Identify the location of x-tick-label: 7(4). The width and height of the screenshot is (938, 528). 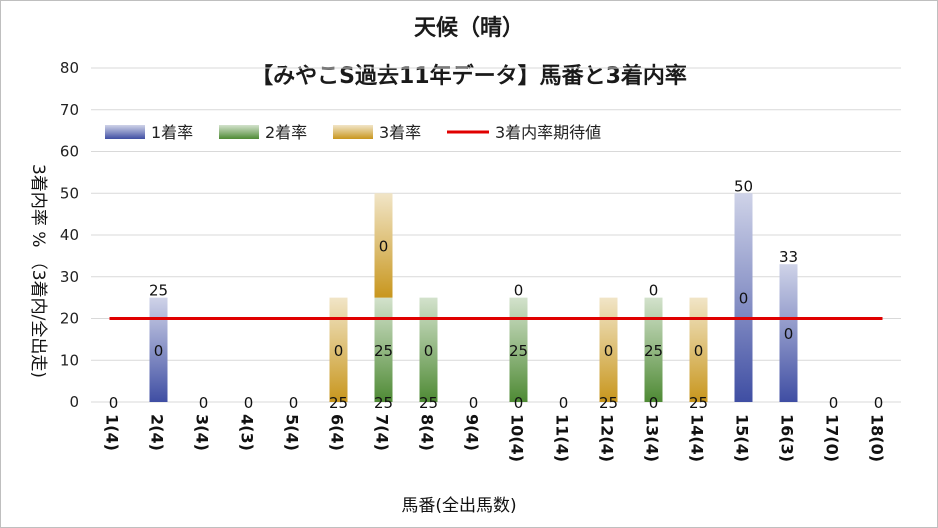
(382, 432).